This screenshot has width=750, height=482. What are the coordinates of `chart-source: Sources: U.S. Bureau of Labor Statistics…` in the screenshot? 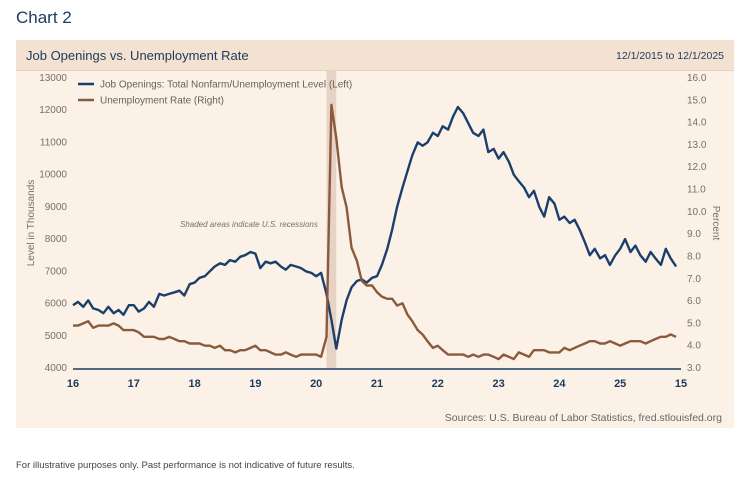 It's located at (583, 418).